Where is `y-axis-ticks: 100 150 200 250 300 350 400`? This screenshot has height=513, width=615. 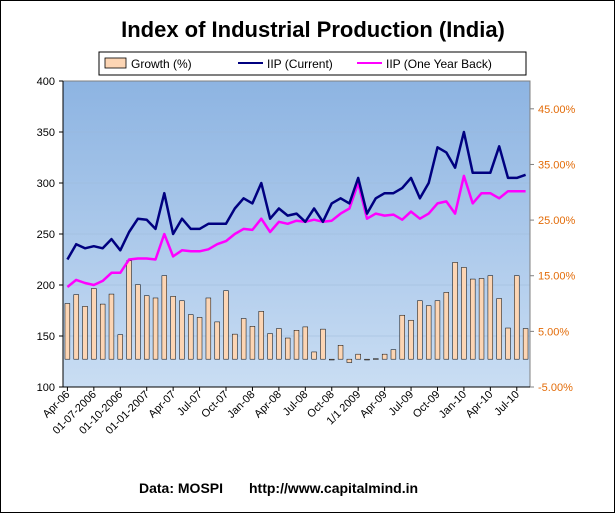
y-axis-ticks: 100 150 200 250 300 350 400 is located at coordinates (50, 235).